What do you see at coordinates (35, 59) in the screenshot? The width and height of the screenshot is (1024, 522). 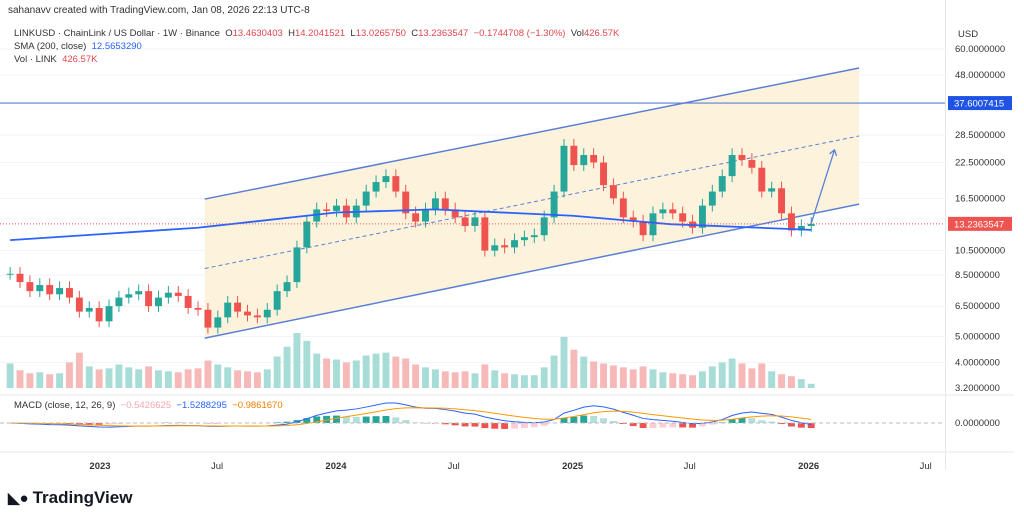 I see `vol-line-label: Vol · LINK` at bounding box center [35, 59].